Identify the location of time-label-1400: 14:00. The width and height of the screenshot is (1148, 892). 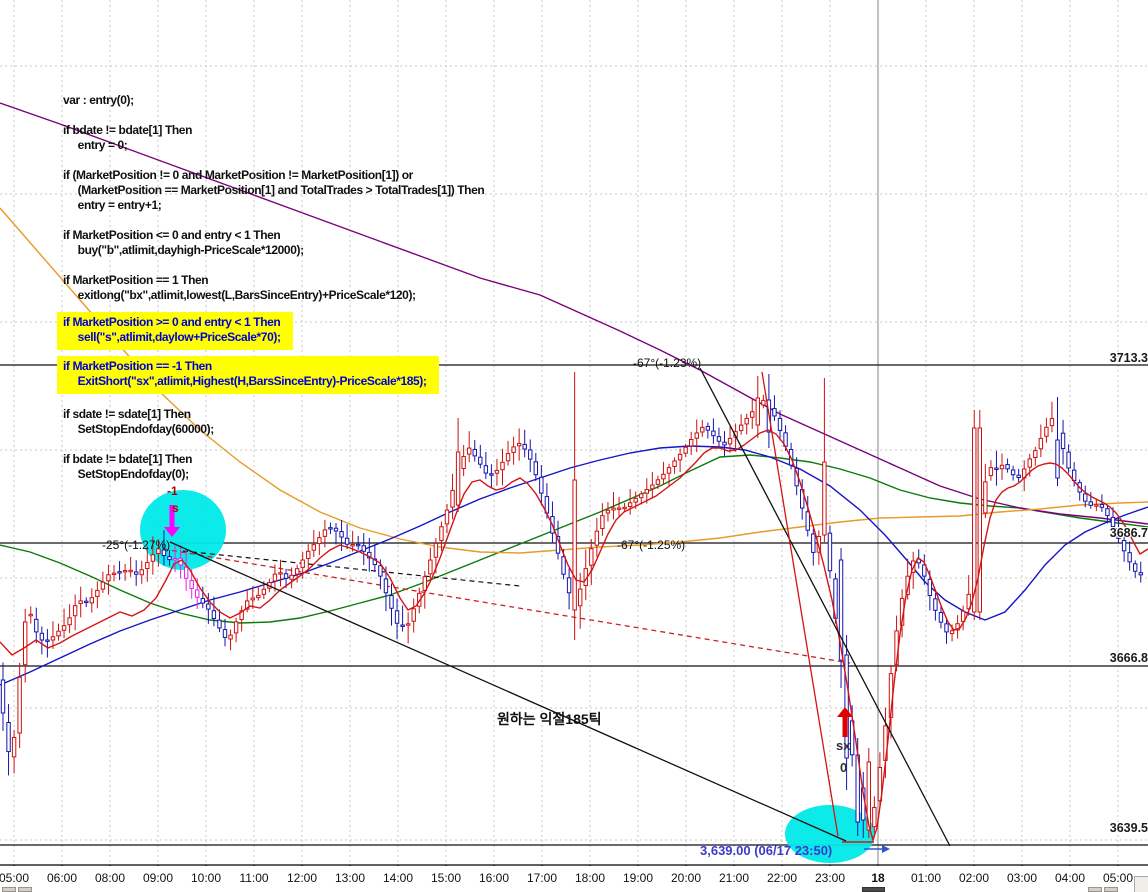
(398, 878).